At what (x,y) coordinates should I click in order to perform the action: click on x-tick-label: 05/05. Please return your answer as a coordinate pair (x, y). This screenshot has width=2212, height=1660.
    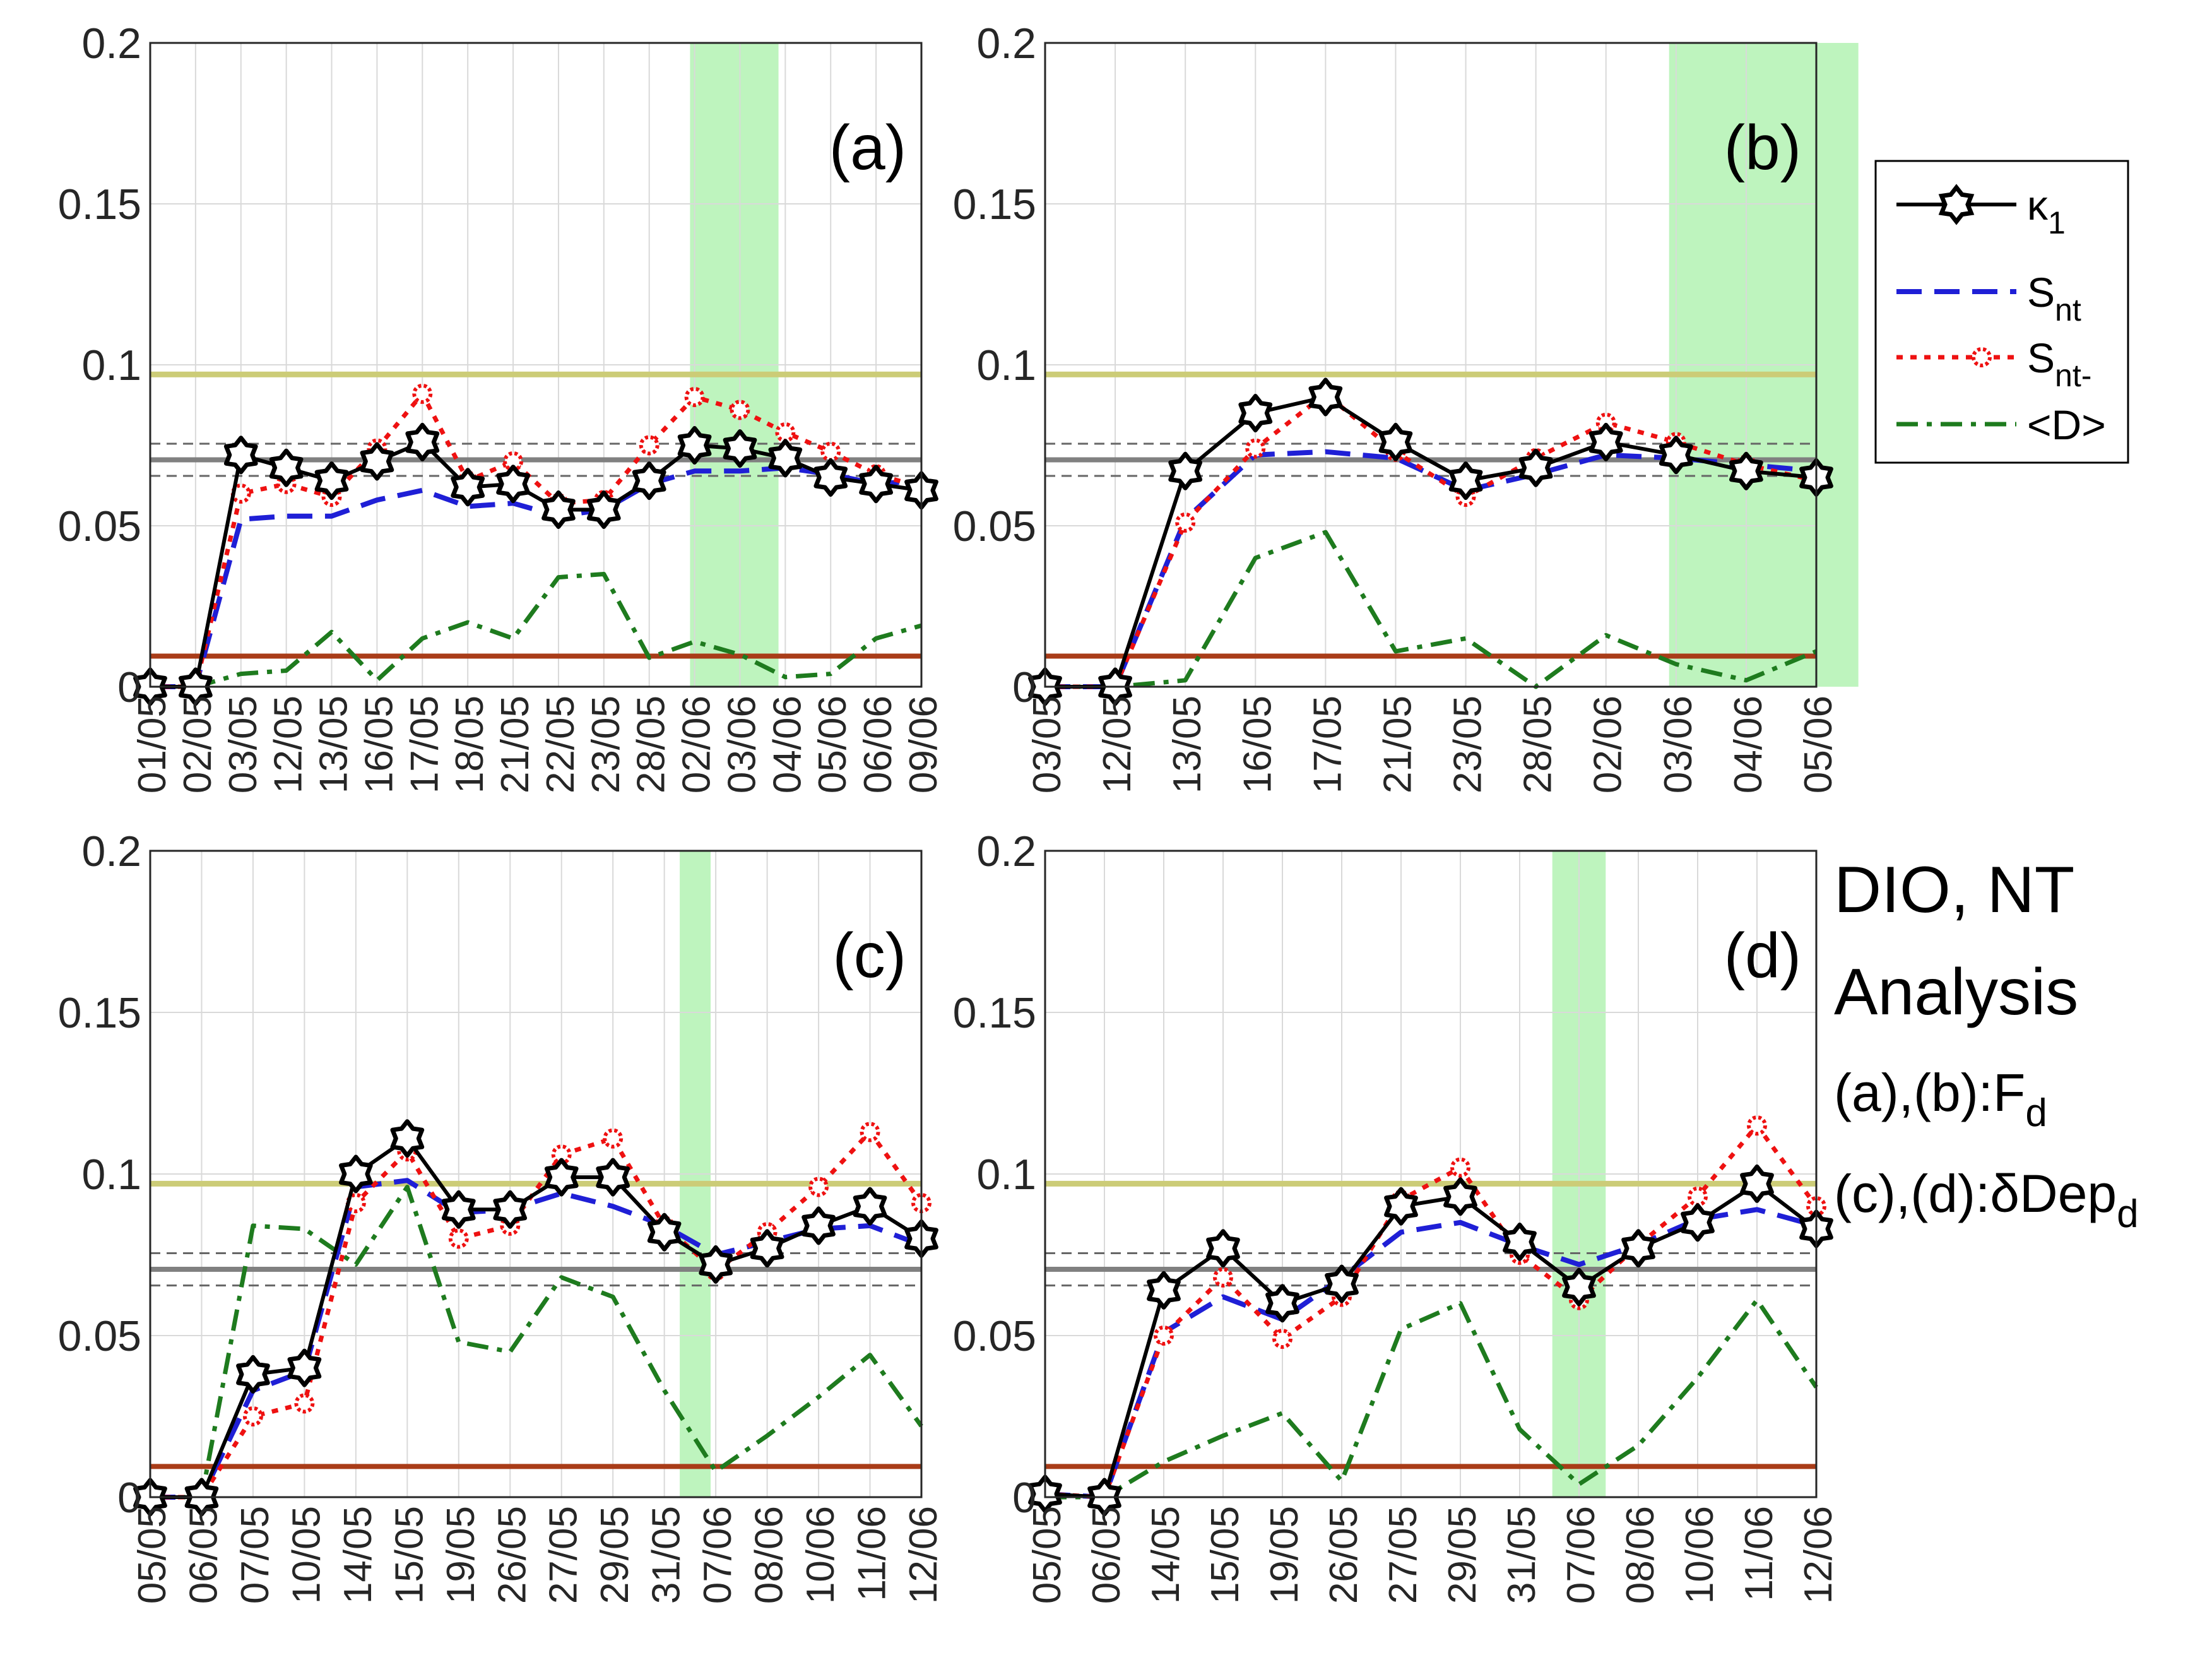
    Looking at the image, I should click on (1047, 1555).